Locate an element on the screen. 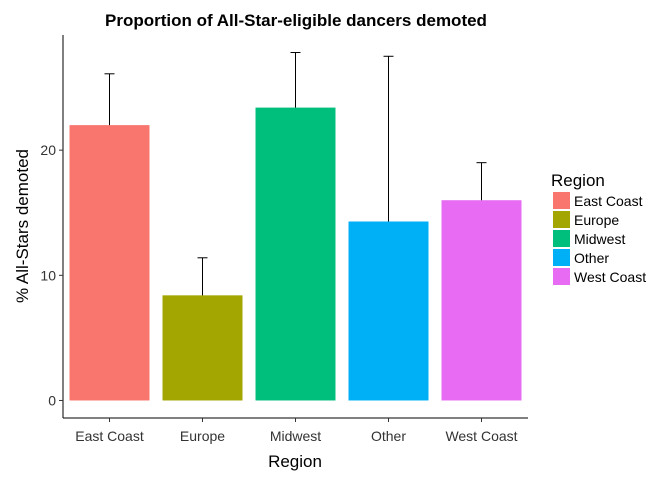 This screenshot has height=480, width=672. bar-midwest is located at coordinates (295, 254).